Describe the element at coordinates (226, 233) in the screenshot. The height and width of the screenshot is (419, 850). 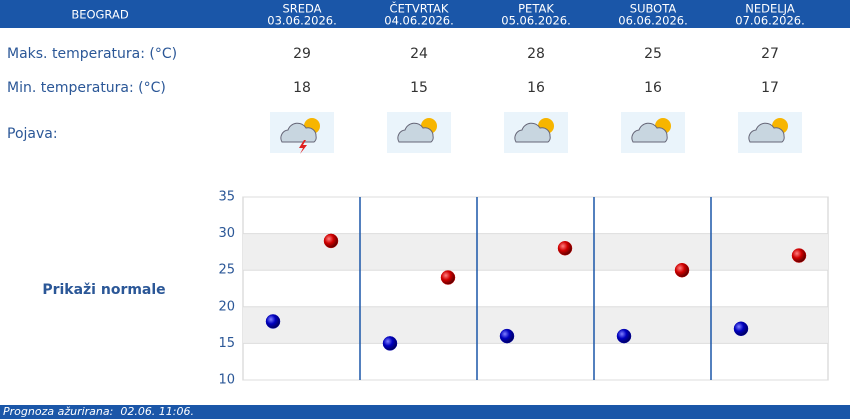
I see `y-tick-label: 30` at that location.